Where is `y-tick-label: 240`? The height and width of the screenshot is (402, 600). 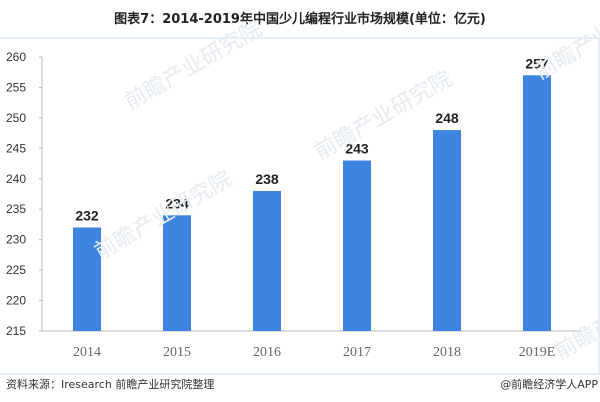
y-tick-label: 240 is located at coordinates (16, 179).